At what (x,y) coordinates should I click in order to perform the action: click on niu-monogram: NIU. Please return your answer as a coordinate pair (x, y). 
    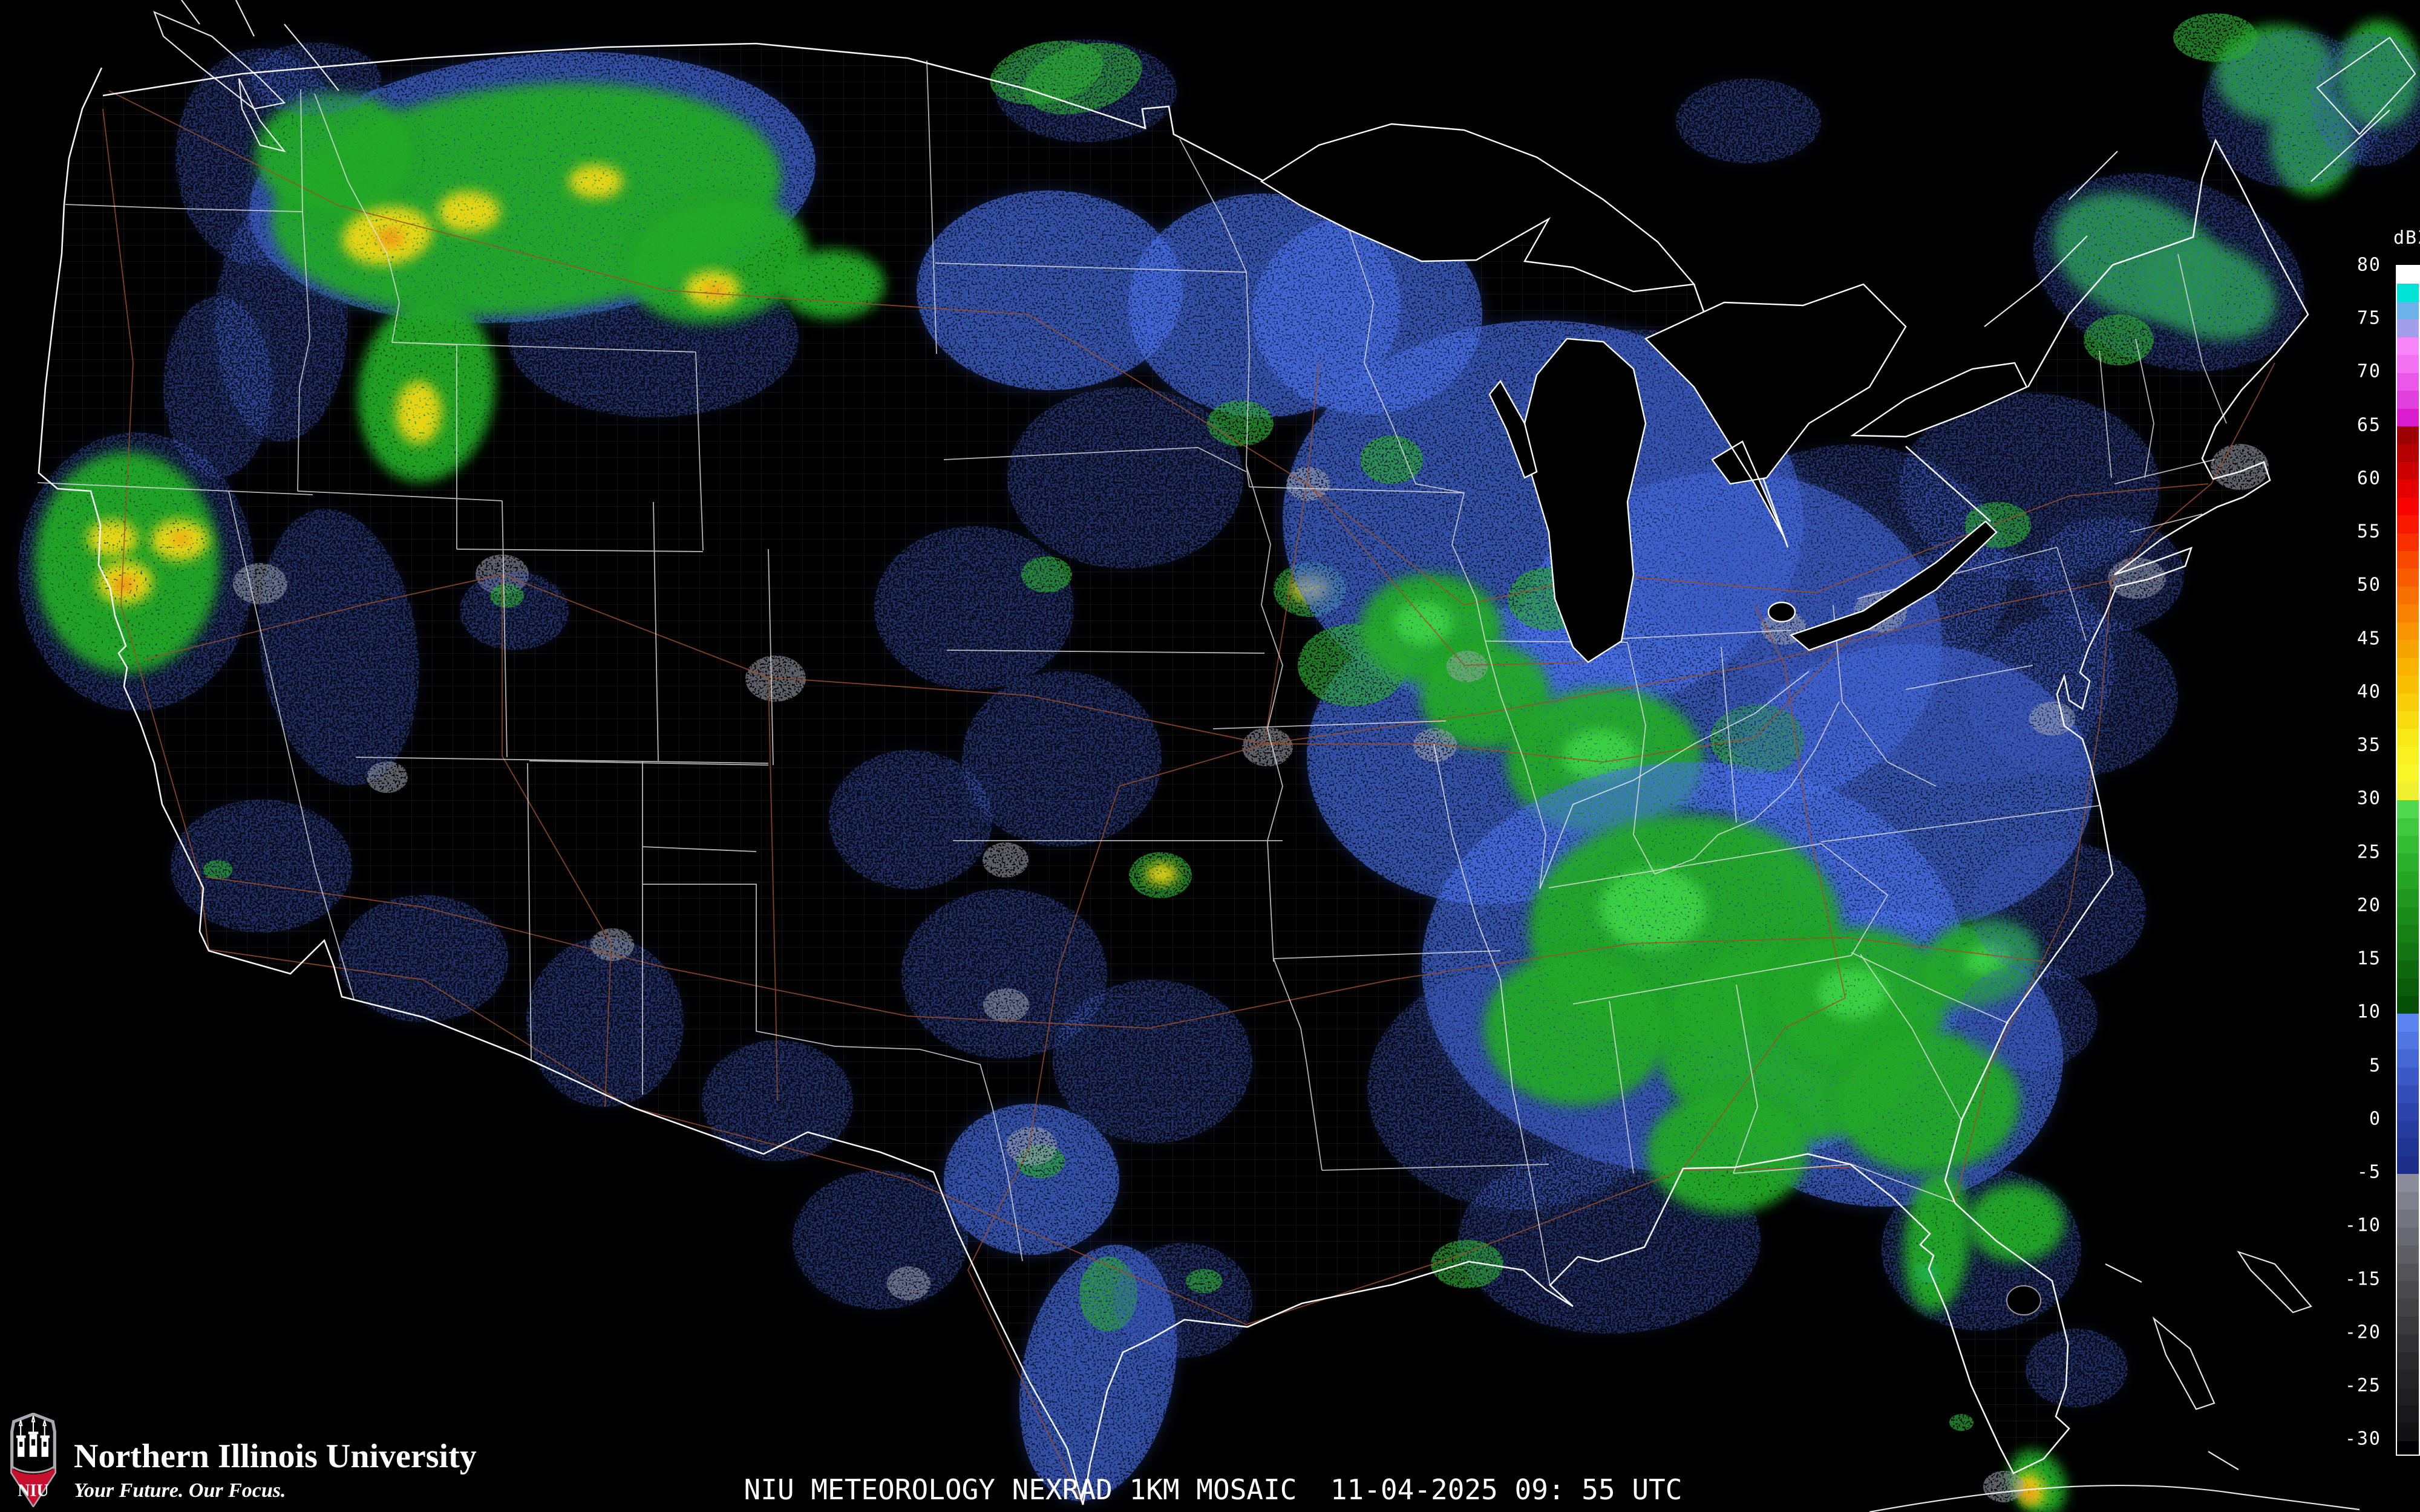
    Looking at the image, I should click on (33, 1491).